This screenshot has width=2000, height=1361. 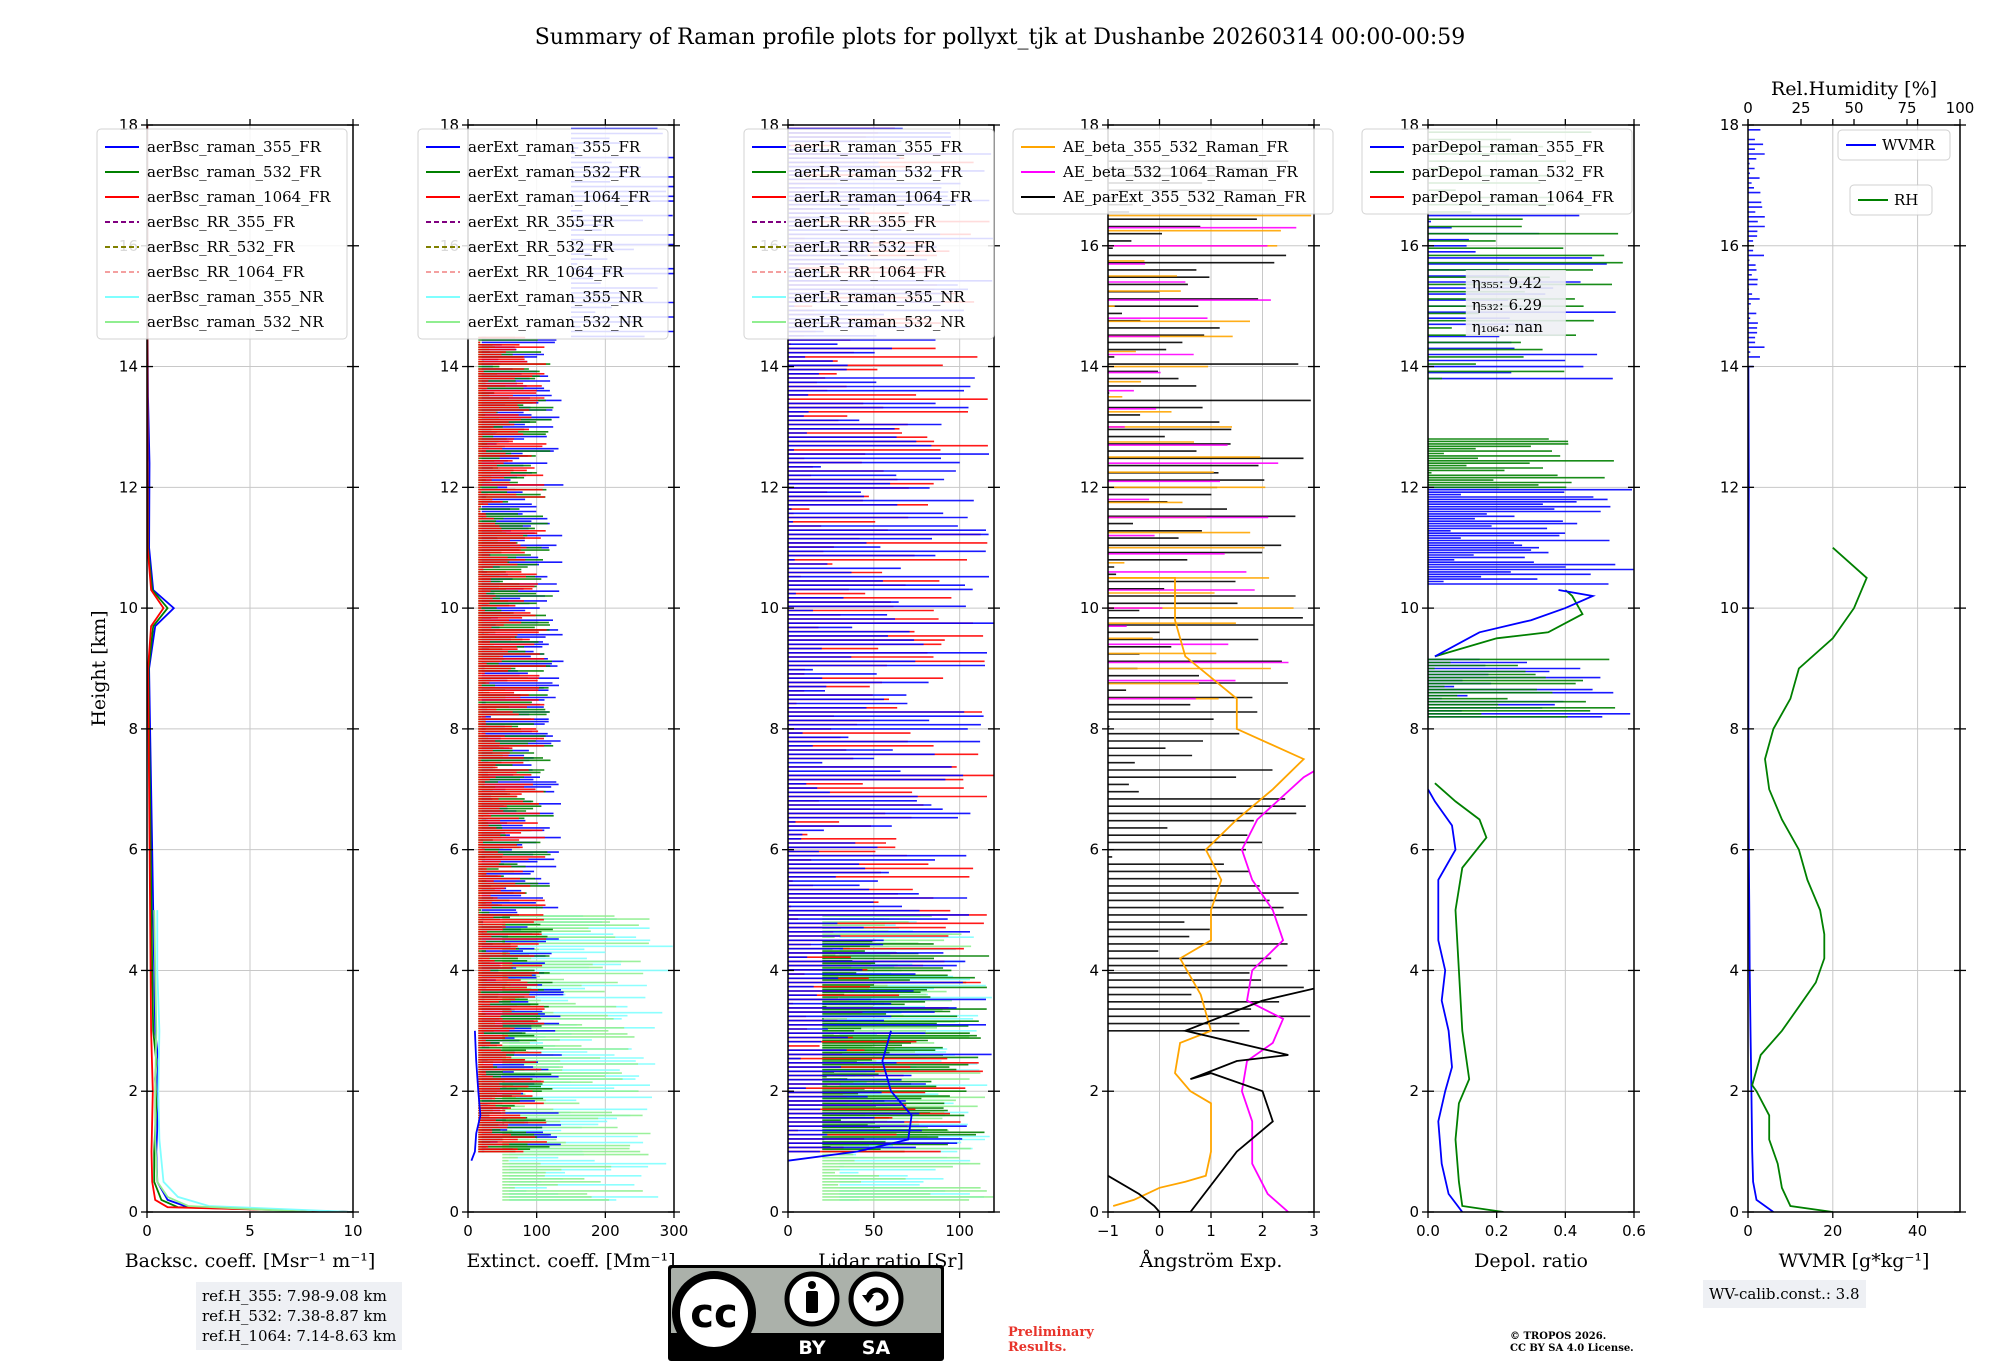 I want to click on xtick-label: 3, so click(x=1314, y=1231).